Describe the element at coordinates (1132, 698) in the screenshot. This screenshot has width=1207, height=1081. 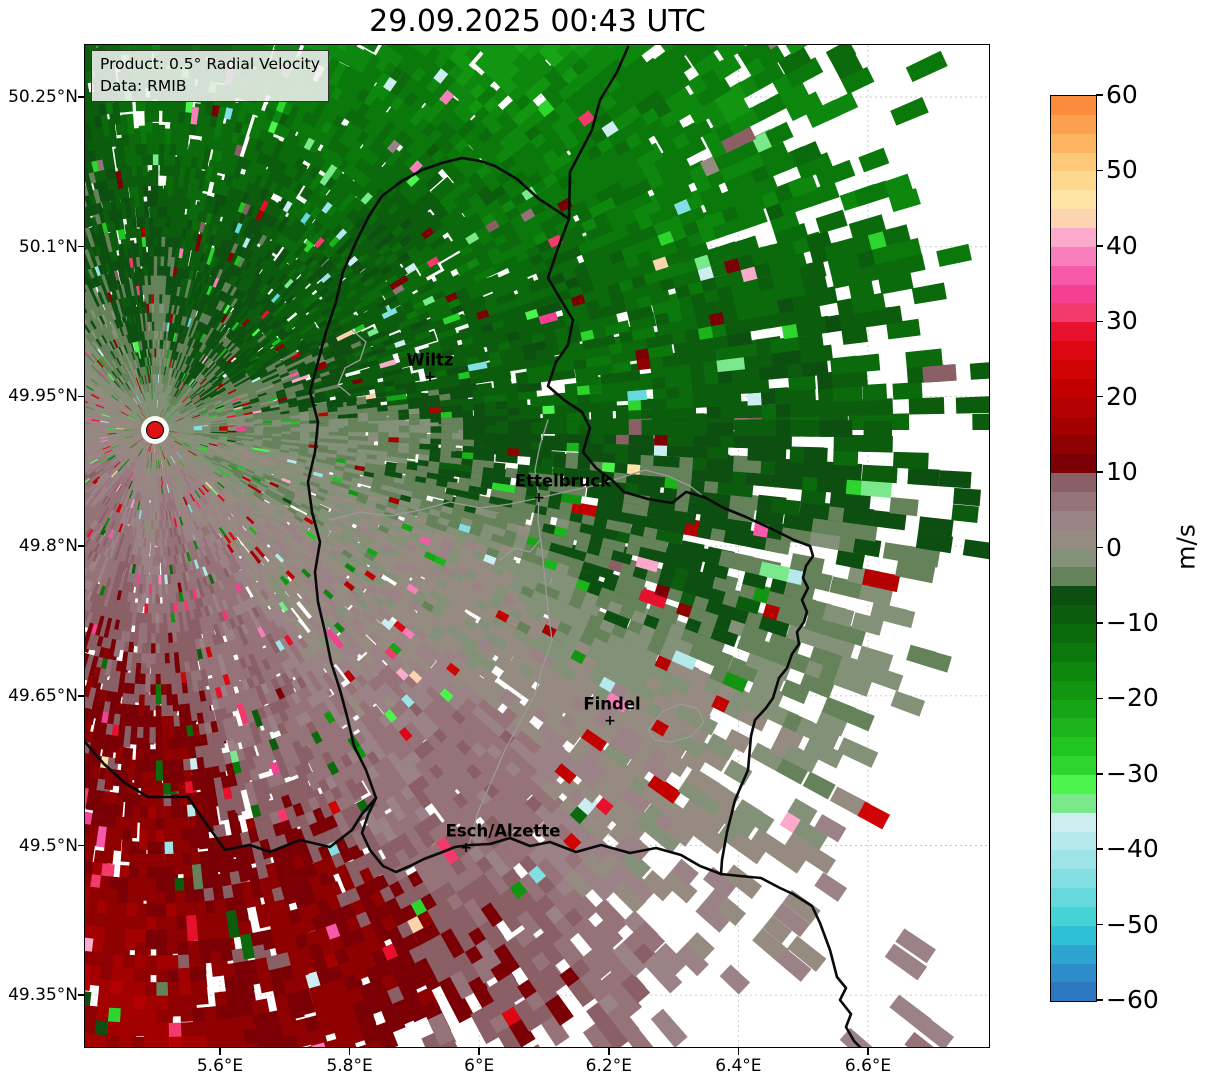
I see `colorbar-tick-label: −20` at that location.